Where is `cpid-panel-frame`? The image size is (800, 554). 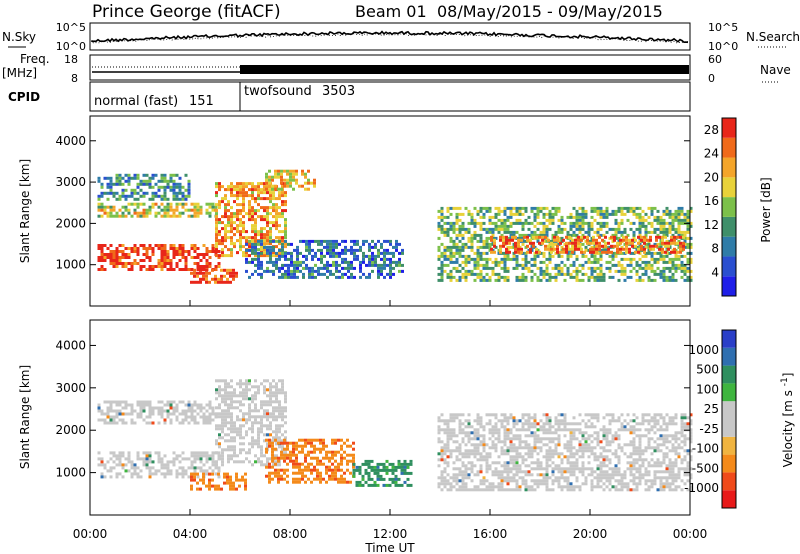
cpid-panel-frame is located at coordinates (390, 96).